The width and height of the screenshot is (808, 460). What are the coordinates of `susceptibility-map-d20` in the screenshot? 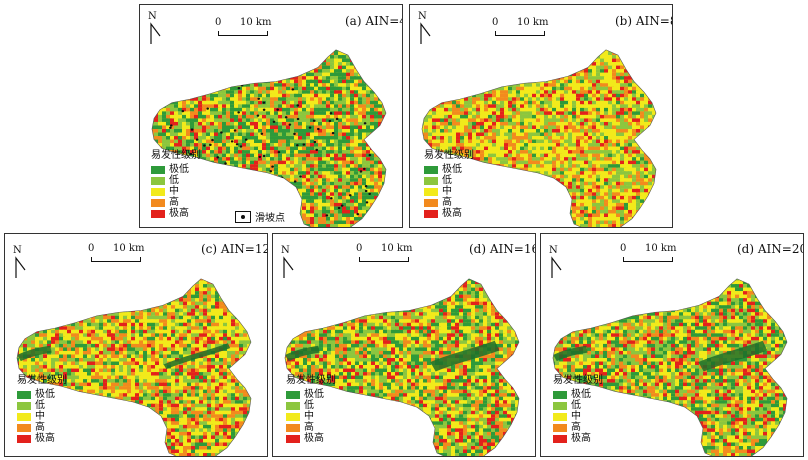 It's located at (670, 367).